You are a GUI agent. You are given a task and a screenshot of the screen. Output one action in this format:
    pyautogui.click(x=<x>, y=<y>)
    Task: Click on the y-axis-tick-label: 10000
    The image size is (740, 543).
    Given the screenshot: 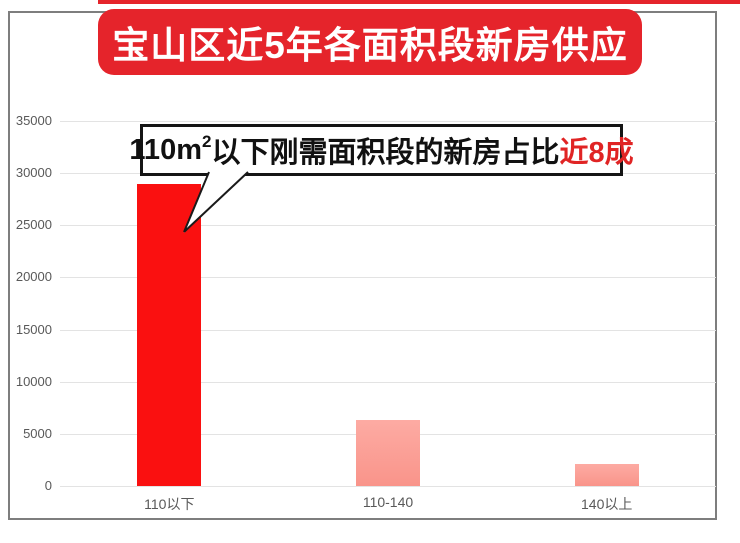 What is the action you would take?
    pyautogui.click(x=33, y=381)
    